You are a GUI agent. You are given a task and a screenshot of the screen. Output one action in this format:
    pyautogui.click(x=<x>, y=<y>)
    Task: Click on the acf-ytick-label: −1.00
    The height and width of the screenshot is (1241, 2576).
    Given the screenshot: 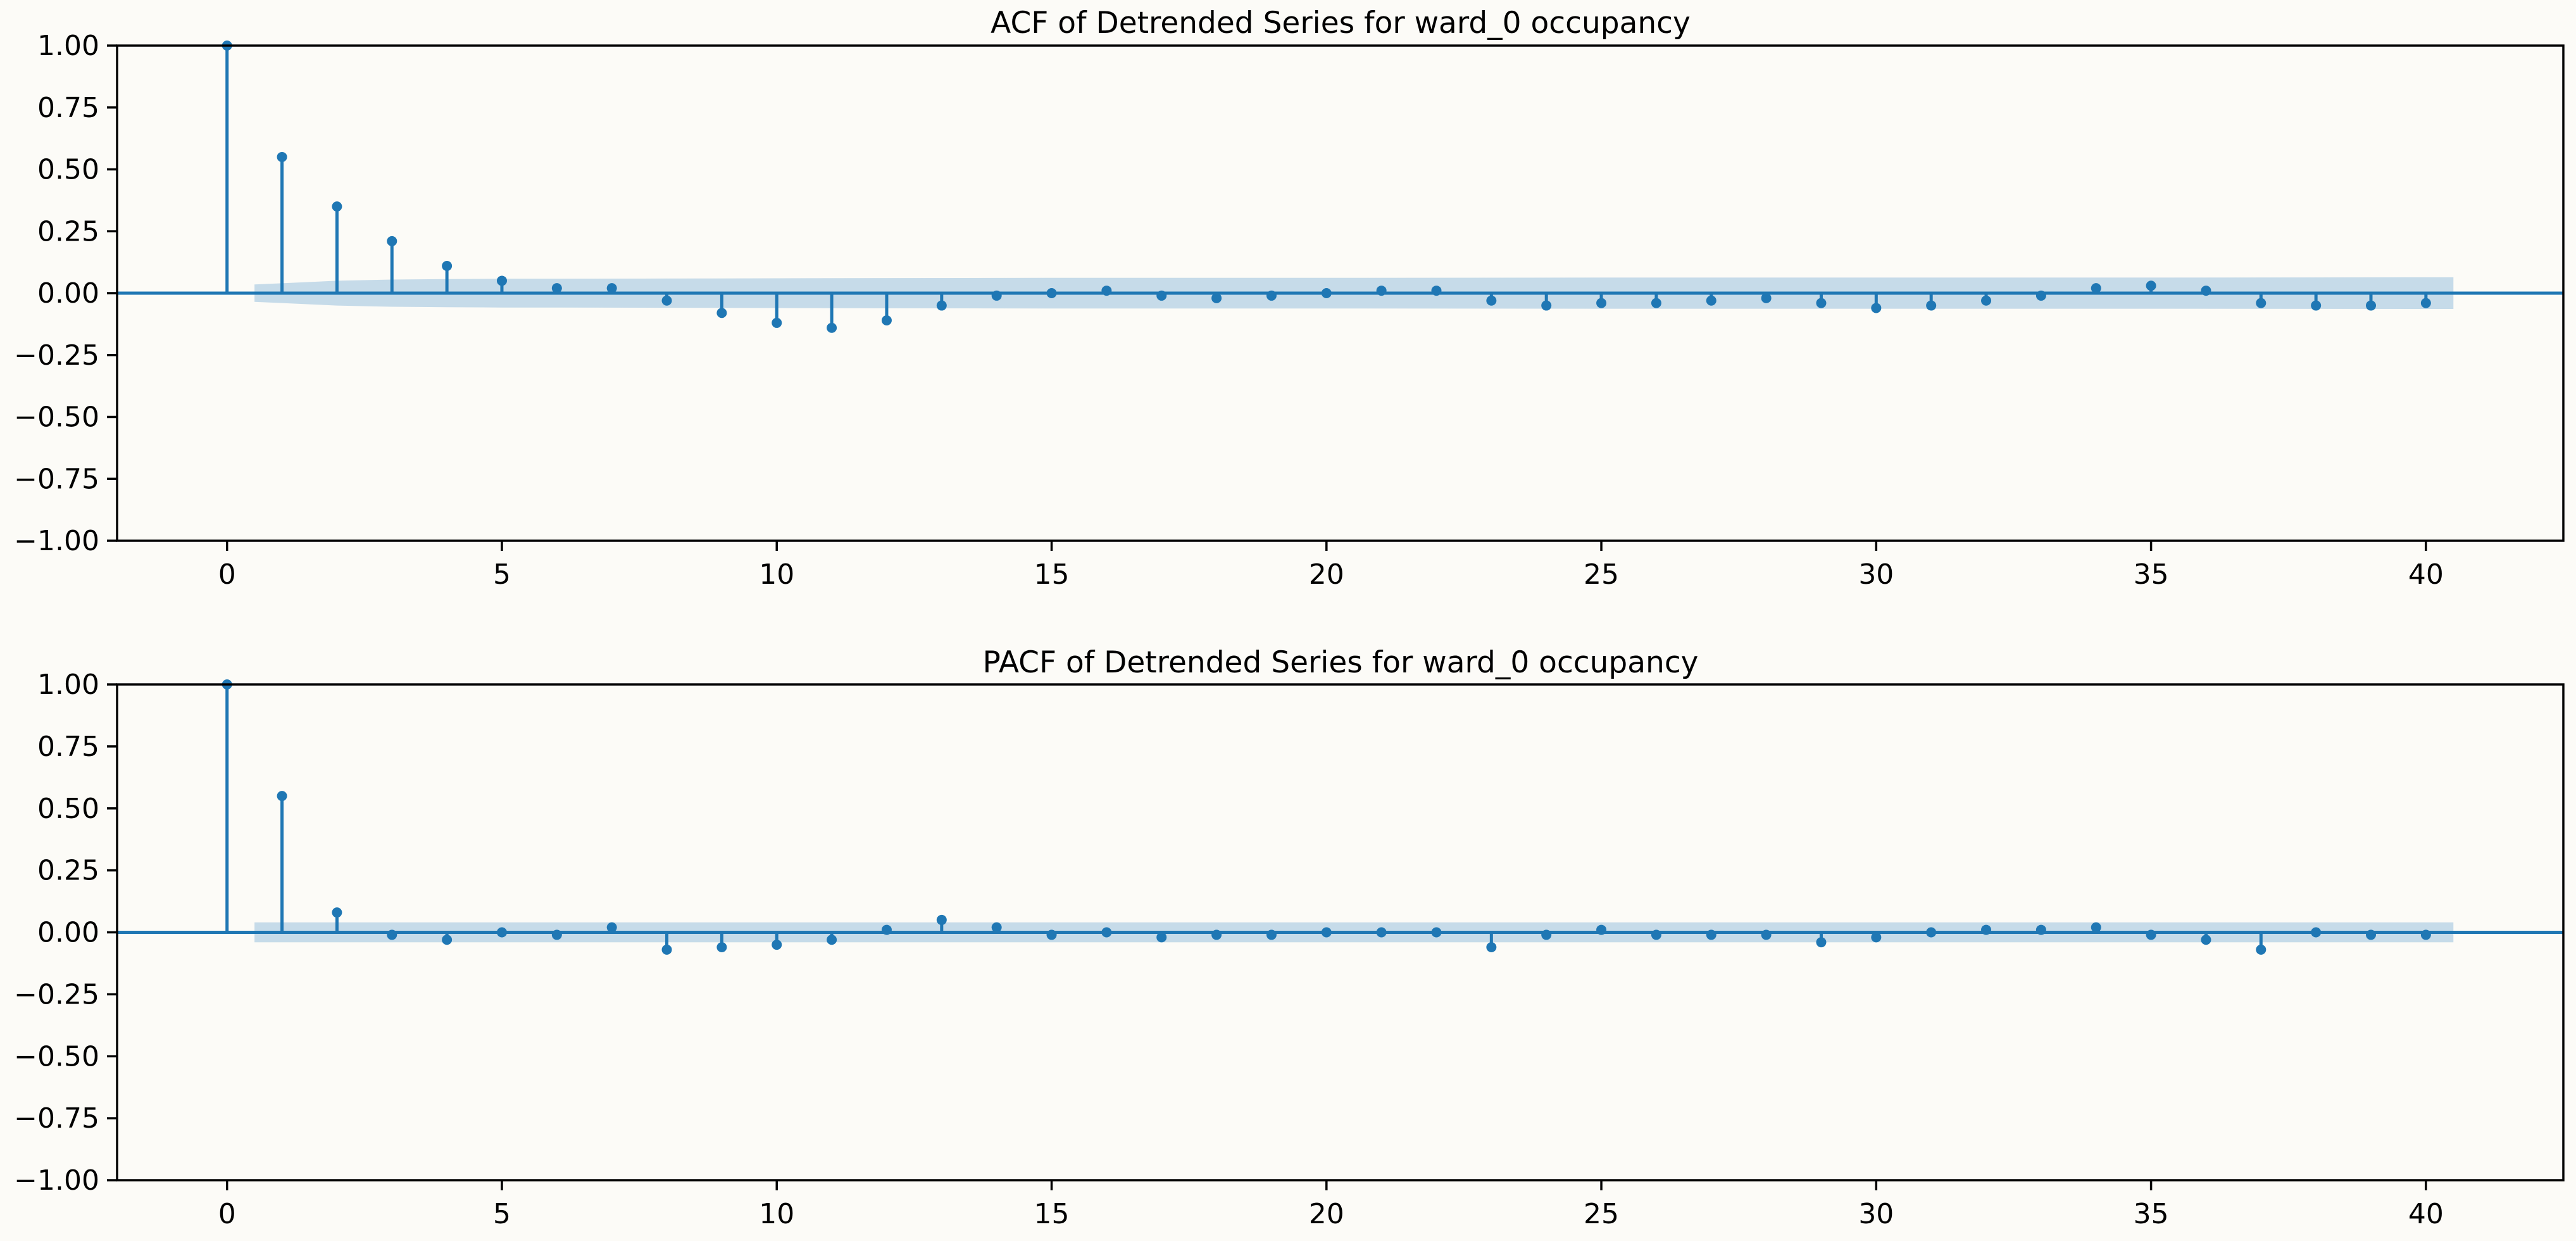 What is the action you would take?
    pyautogui.click(x=57, y=541)
    